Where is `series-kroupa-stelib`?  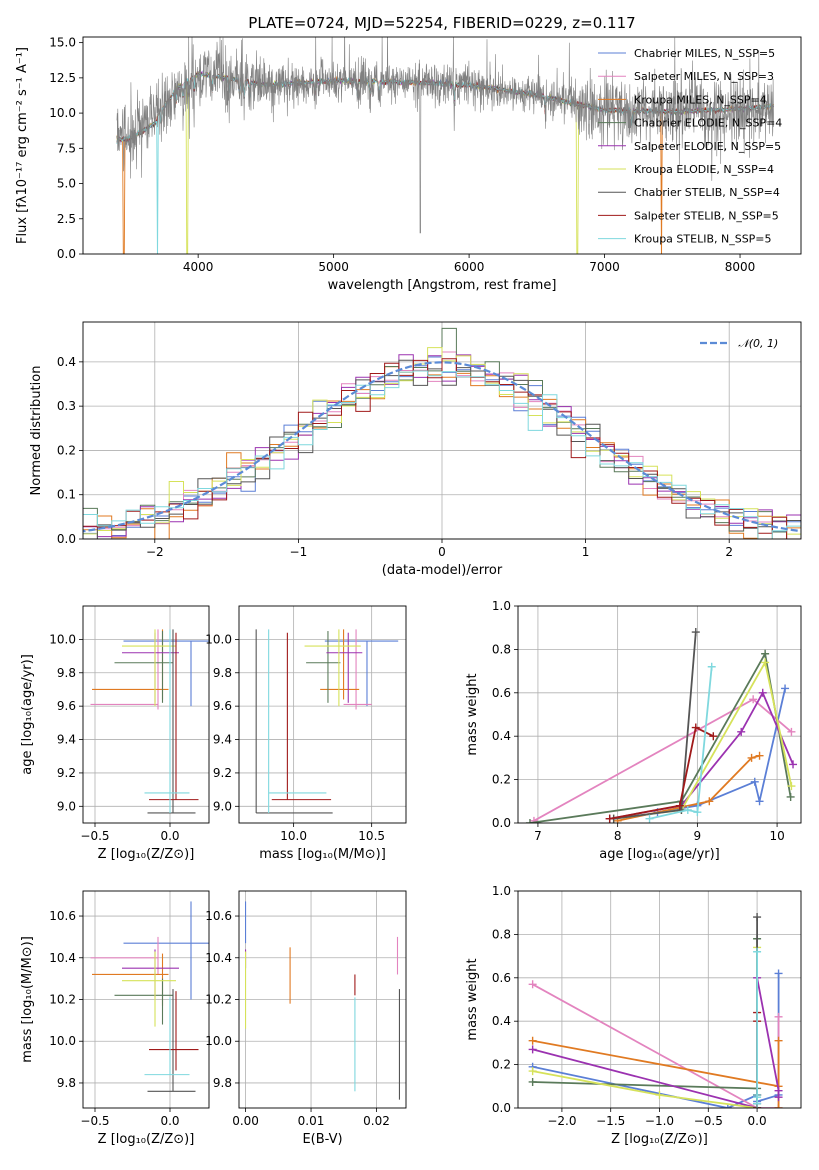
series-kroupa-stelib is located at coordinates (680, 742).